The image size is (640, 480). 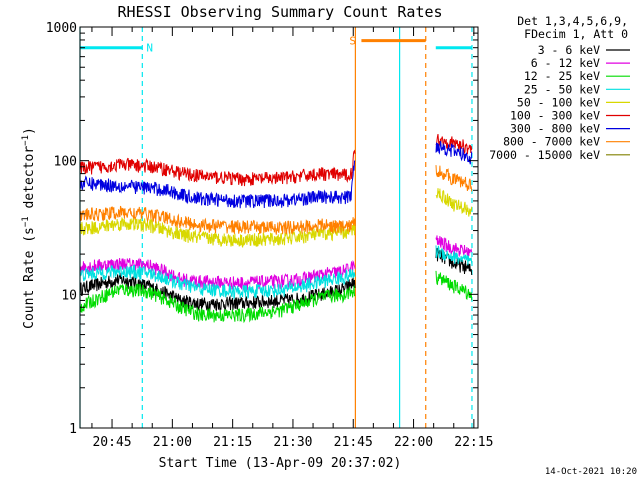 What do you see at coordinates (61, 229) in the screenshot?
I see `y-tick-labels: 1 10 100 1000` at bounding box center [61, 229].